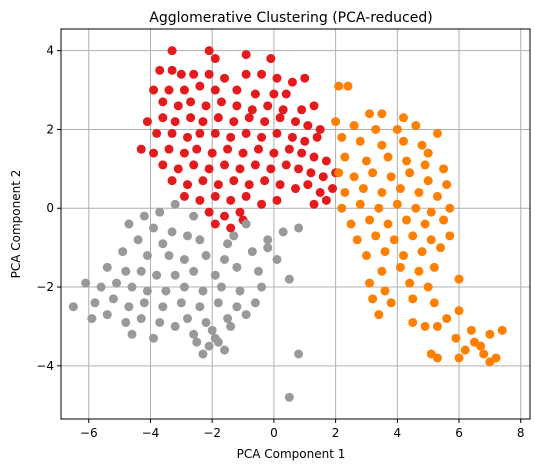  I want to click on chart-title: Agglomerative Clustering (PCA-reduced), so click(290, 18).